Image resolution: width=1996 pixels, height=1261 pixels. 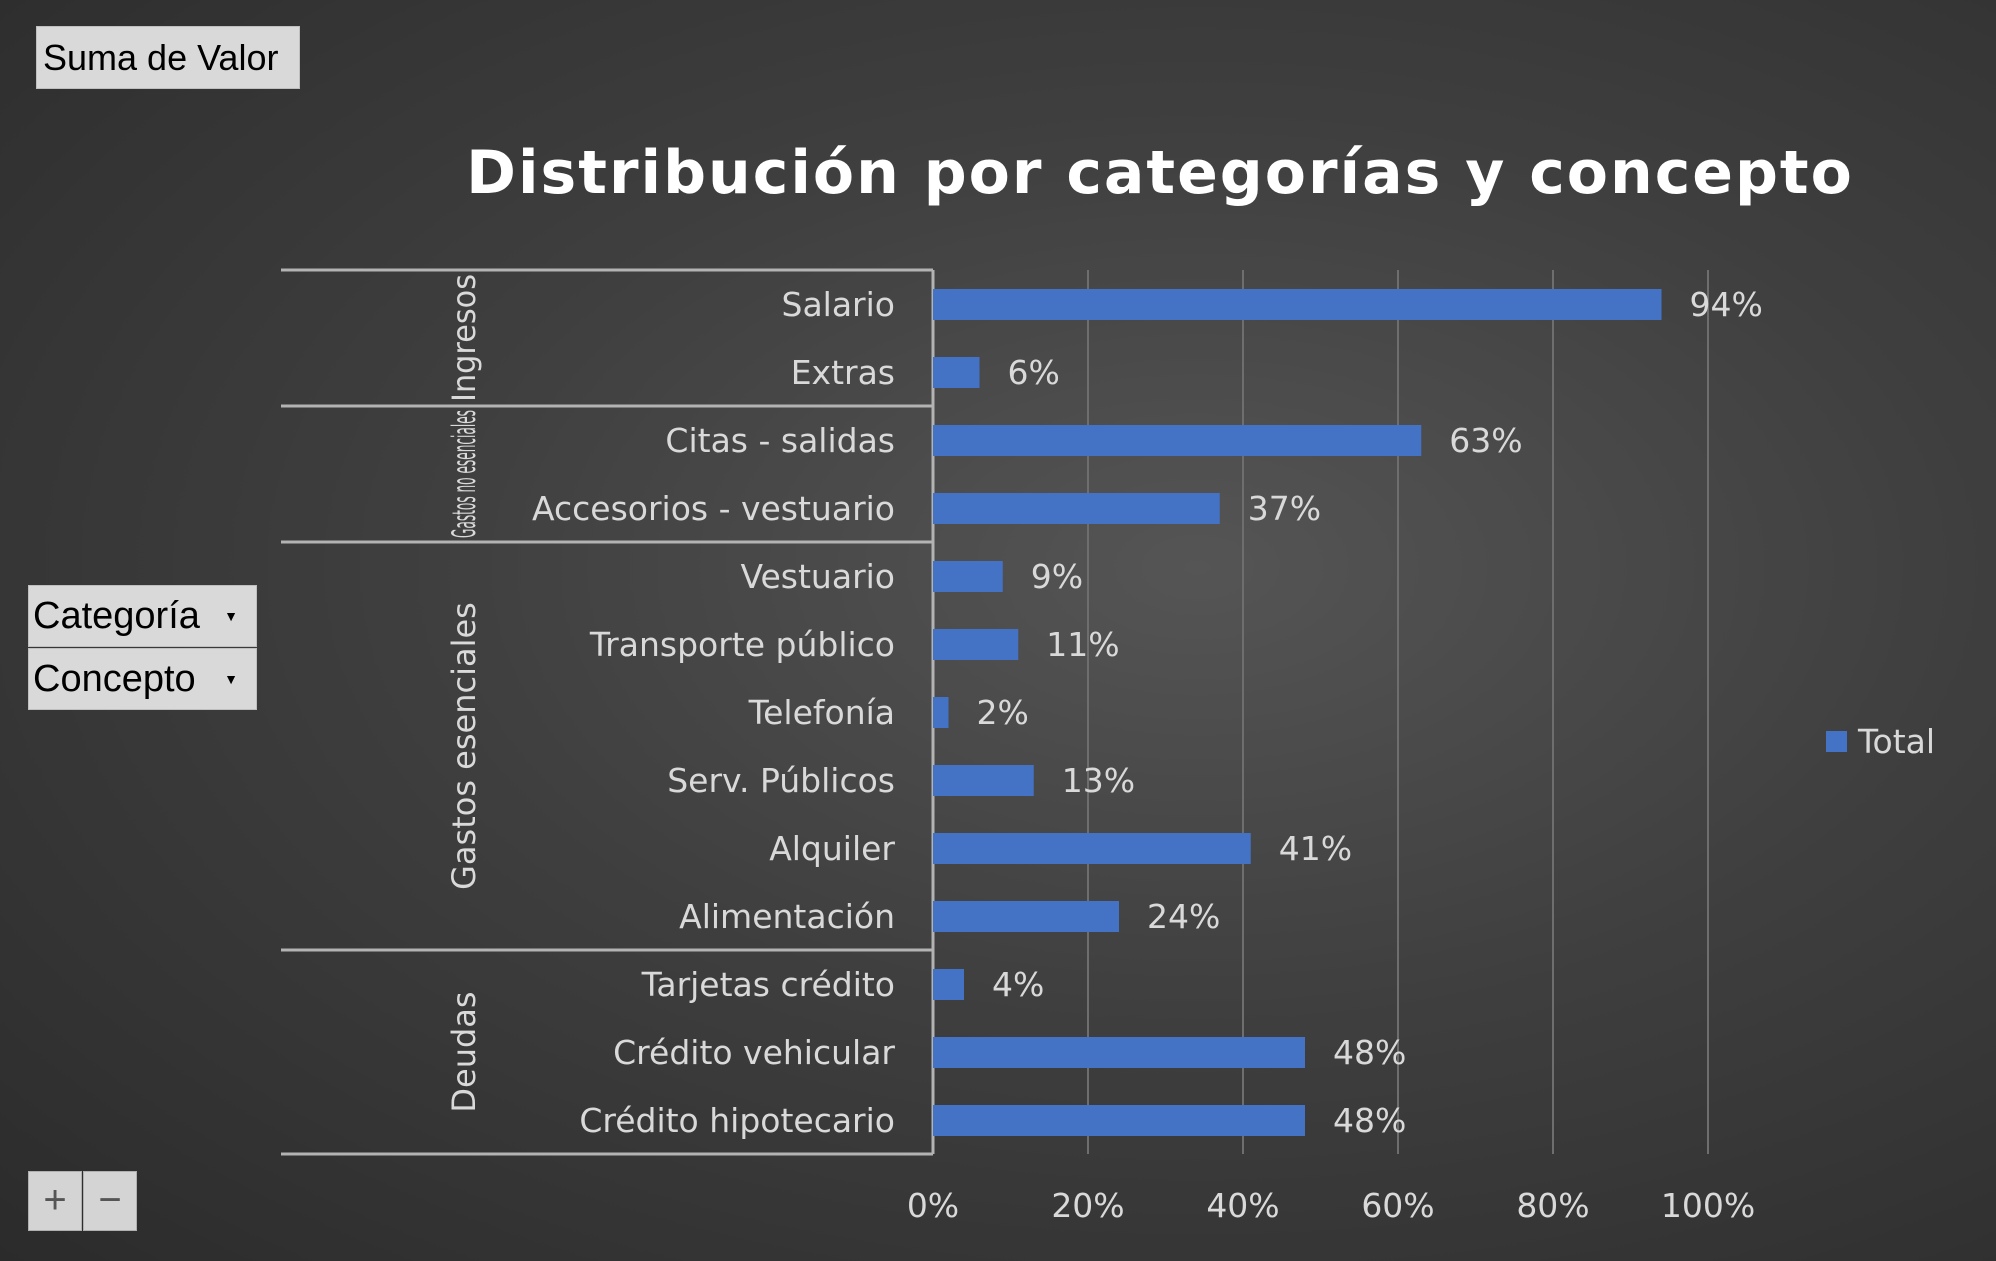 I want to click on concept-label: Vestuario, so click(x=817, y=576).